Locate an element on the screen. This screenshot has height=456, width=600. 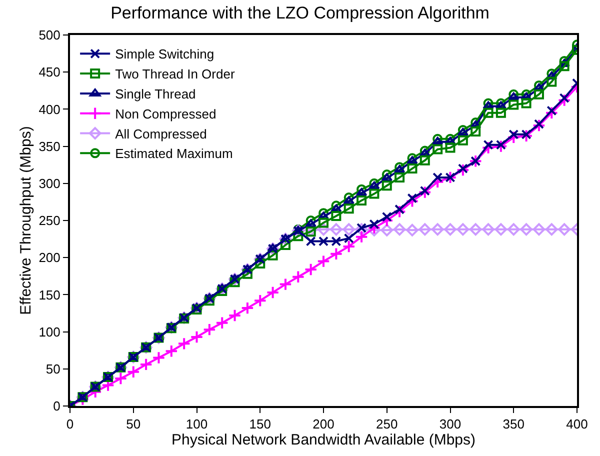
y-tick-label: 300 is located at coordinates (49, 183).